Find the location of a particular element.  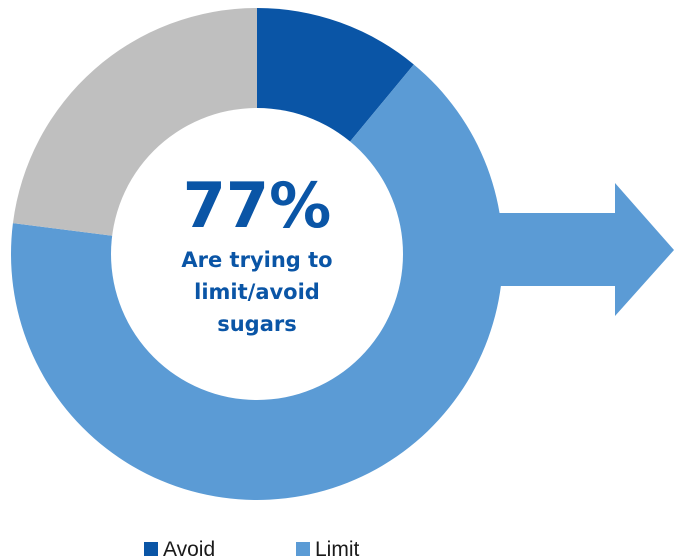

center-percentage: 77% is located at coordinates (257, 205).